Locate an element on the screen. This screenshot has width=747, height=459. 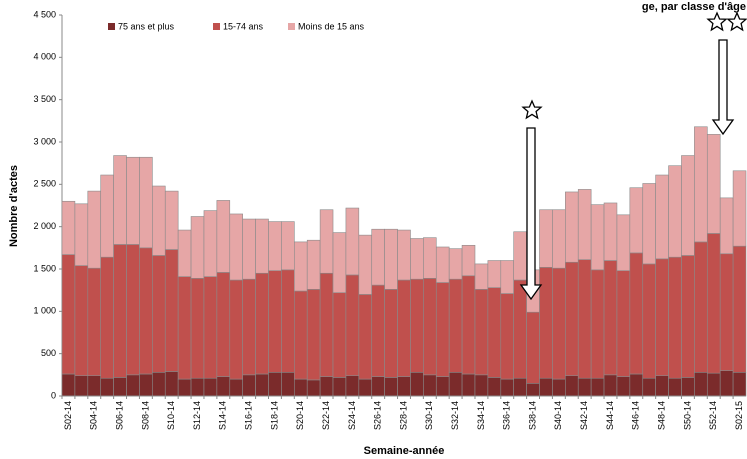
x-tick-label: S22-14 is located at coordinates (326, 415).